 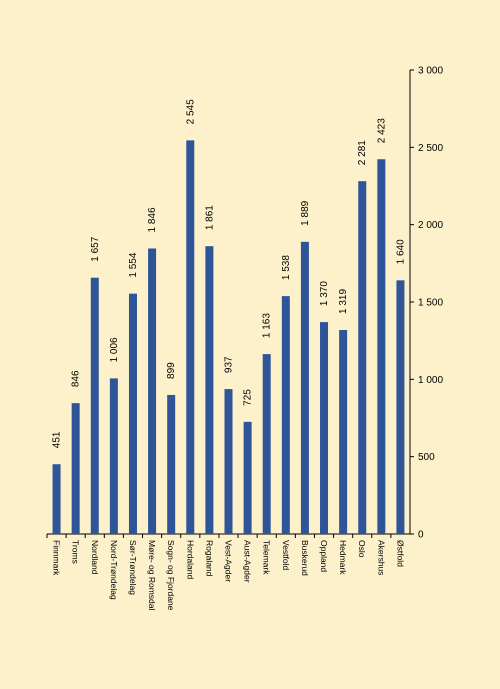 What do you see at coordinates (362, 152) in the screenshot?
I see `data-label: 2 281` at bounding box center [362, 152].